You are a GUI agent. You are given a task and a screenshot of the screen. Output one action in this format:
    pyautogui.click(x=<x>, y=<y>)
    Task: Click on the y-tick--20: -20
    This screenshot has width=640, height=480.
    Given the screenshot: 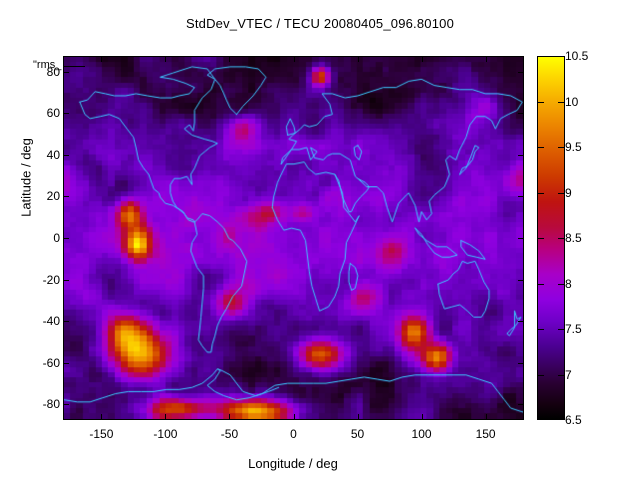 What is the action you would take?
    pyautogui.click(x=51, y=279)
    